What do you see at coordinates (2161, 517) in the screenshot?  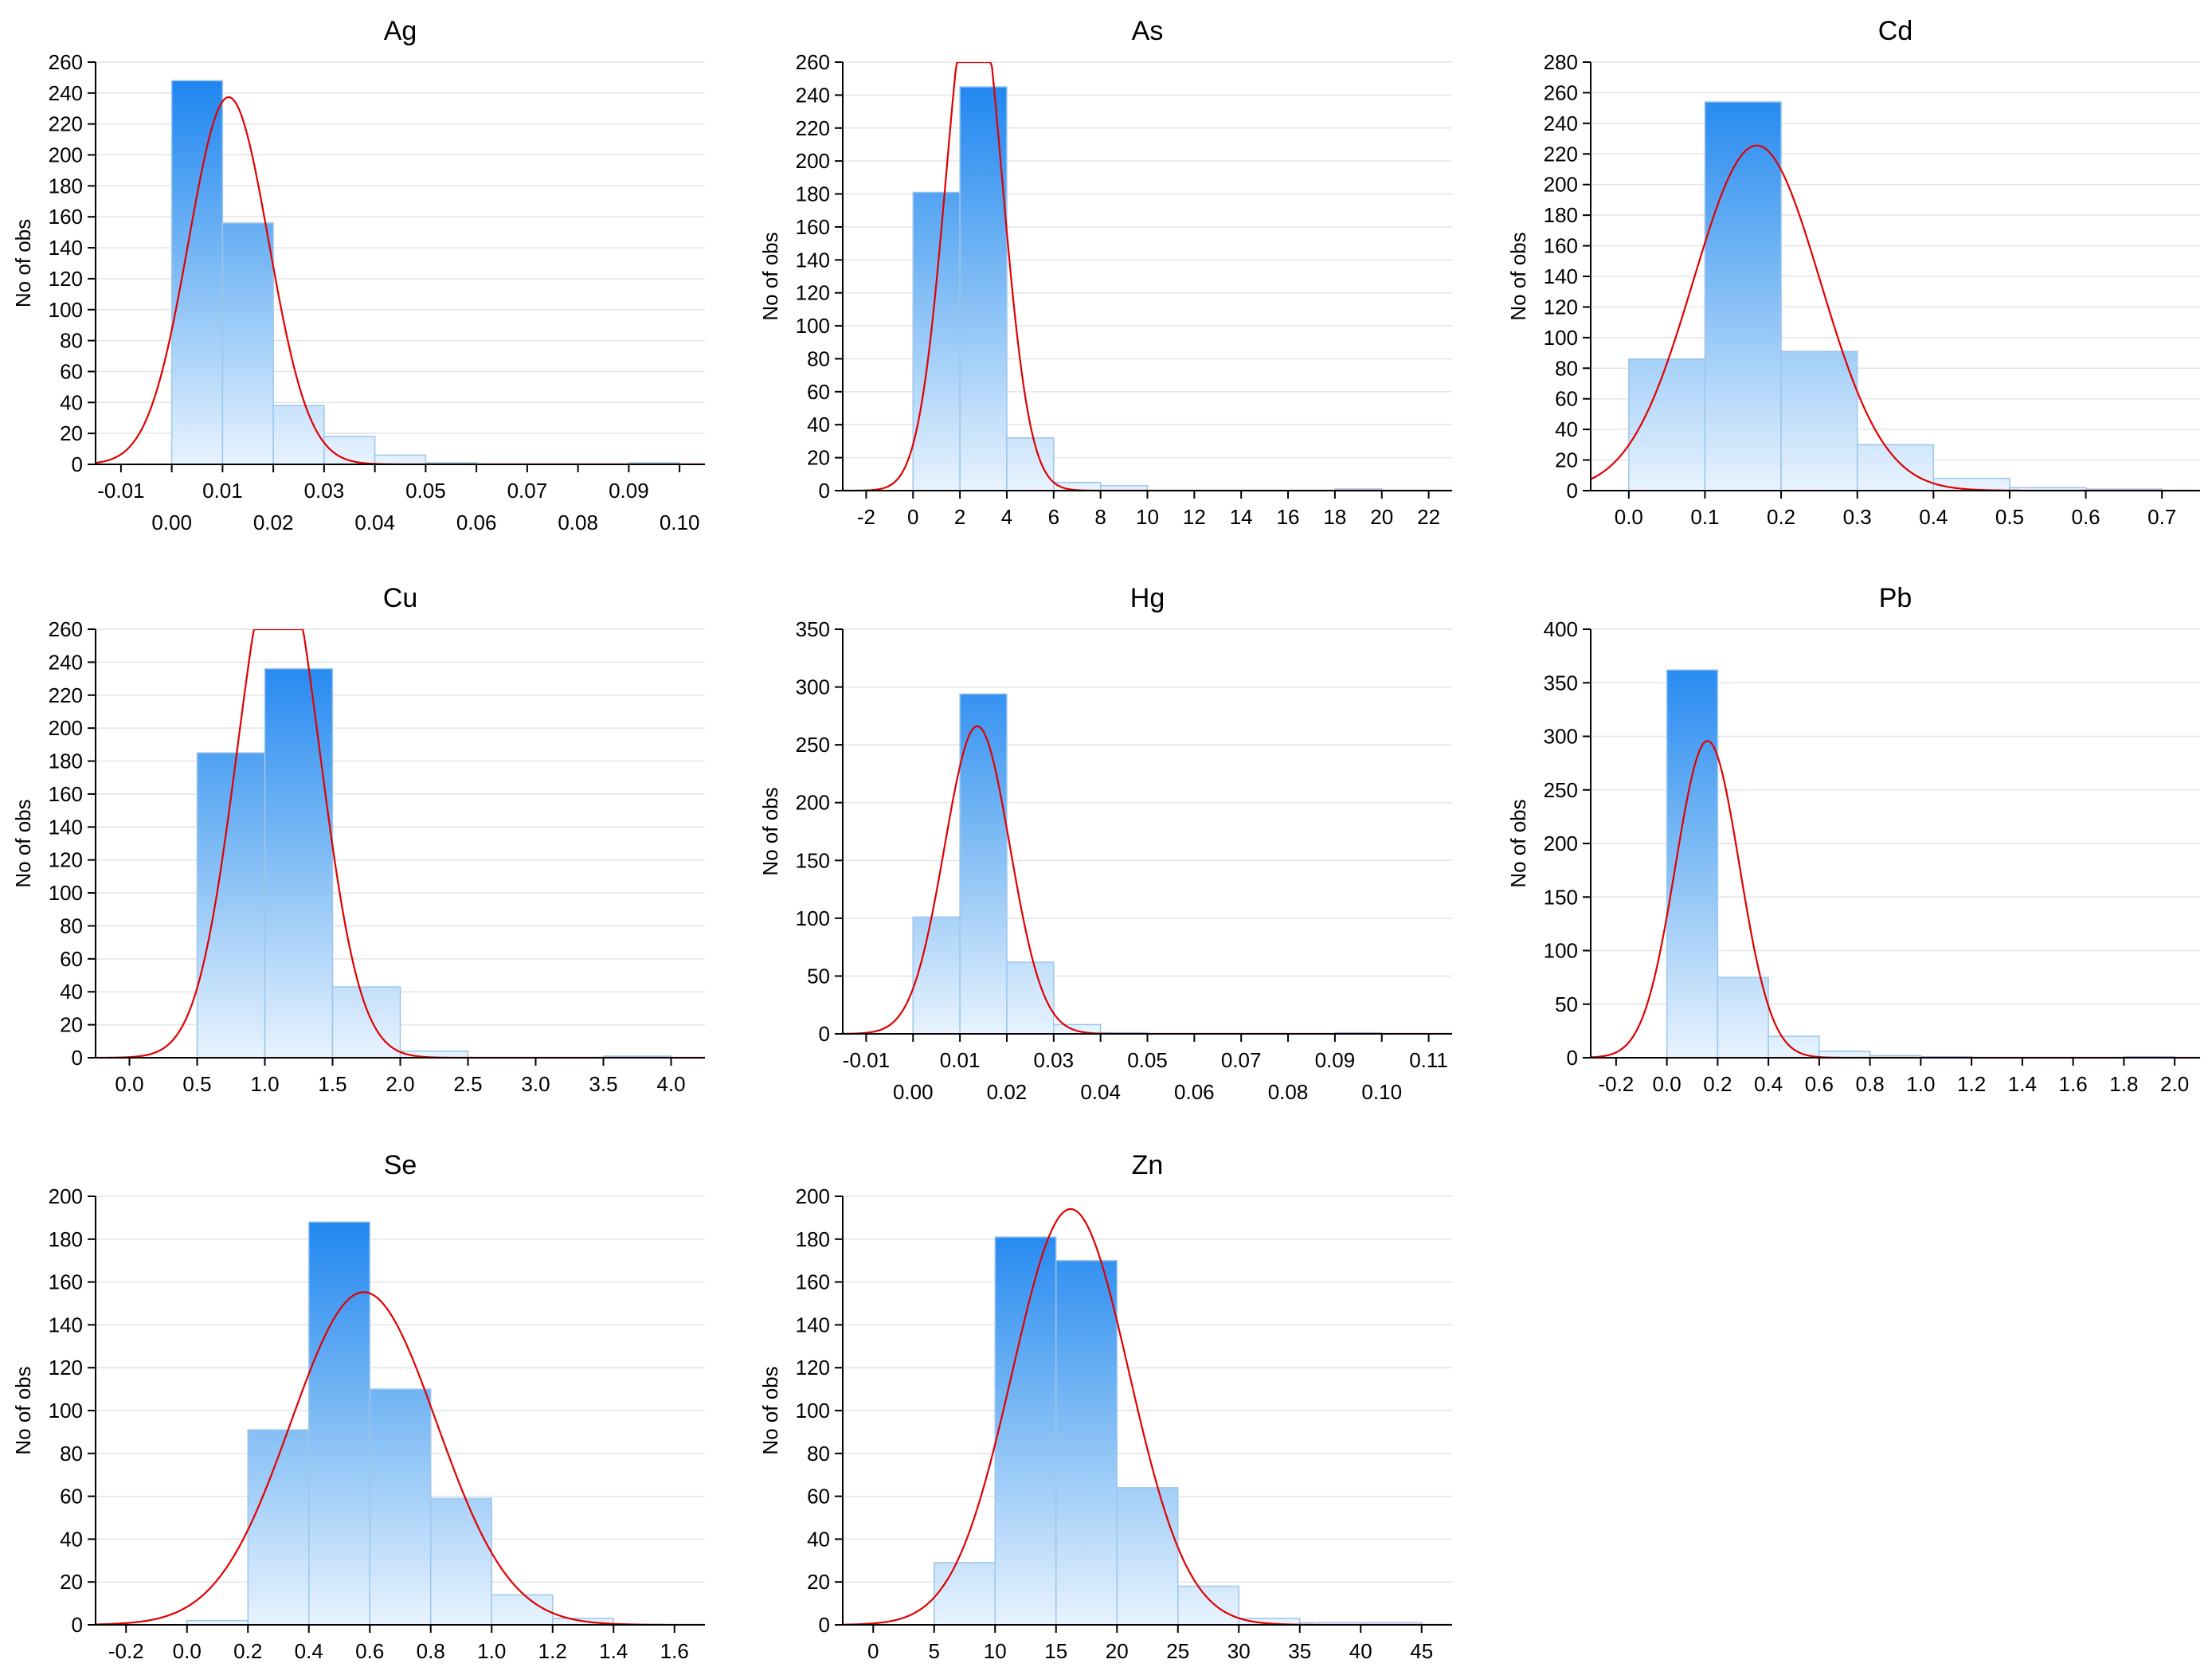 I see `x-tick-label: 0.7` at bounding box center [2161, 517].